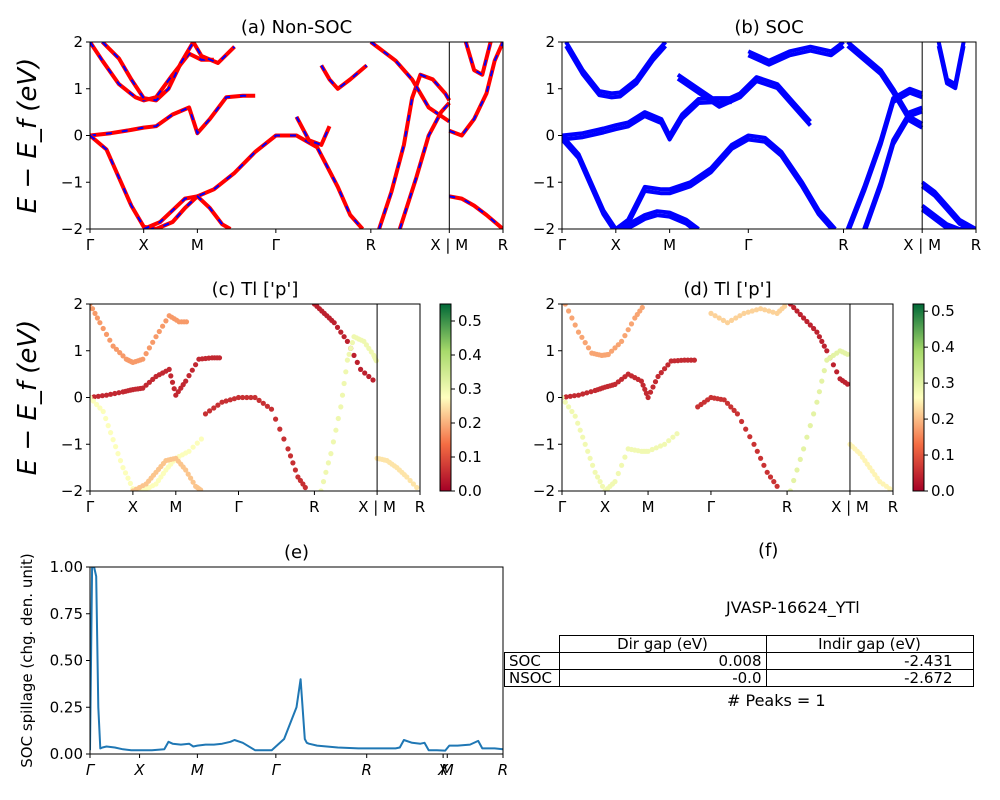 This screenshot has height=800, width=1000. Describe the element at coordinates (72, 182) in the screenshot. I see `y-tick-label: −1` at that location.